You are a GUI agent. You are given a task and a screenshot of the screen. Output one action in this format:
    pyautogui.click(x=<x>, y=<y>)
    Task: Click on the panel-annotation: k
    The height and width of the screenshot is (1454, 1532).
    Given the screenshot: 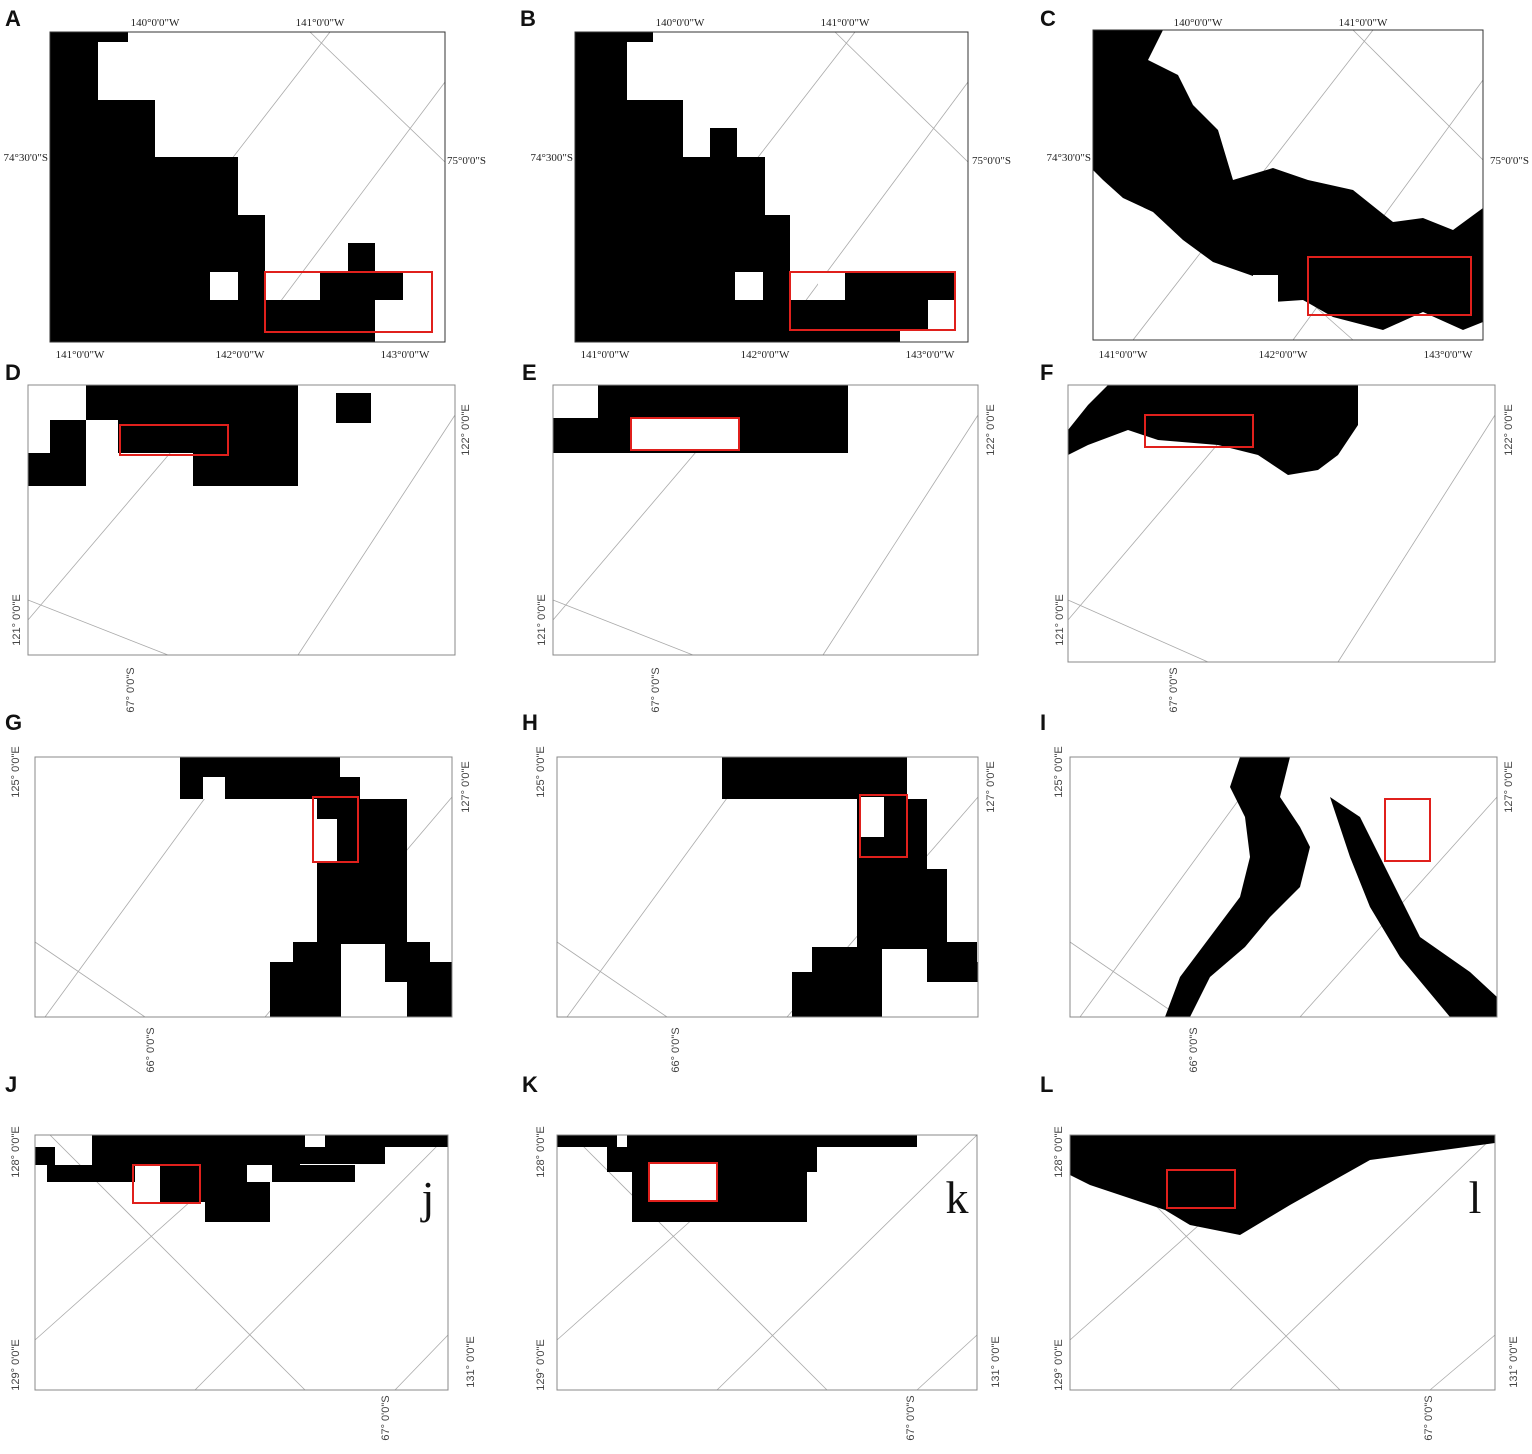 What is the action you would take?
    pyautogui.click(x=957, y=1197)
    